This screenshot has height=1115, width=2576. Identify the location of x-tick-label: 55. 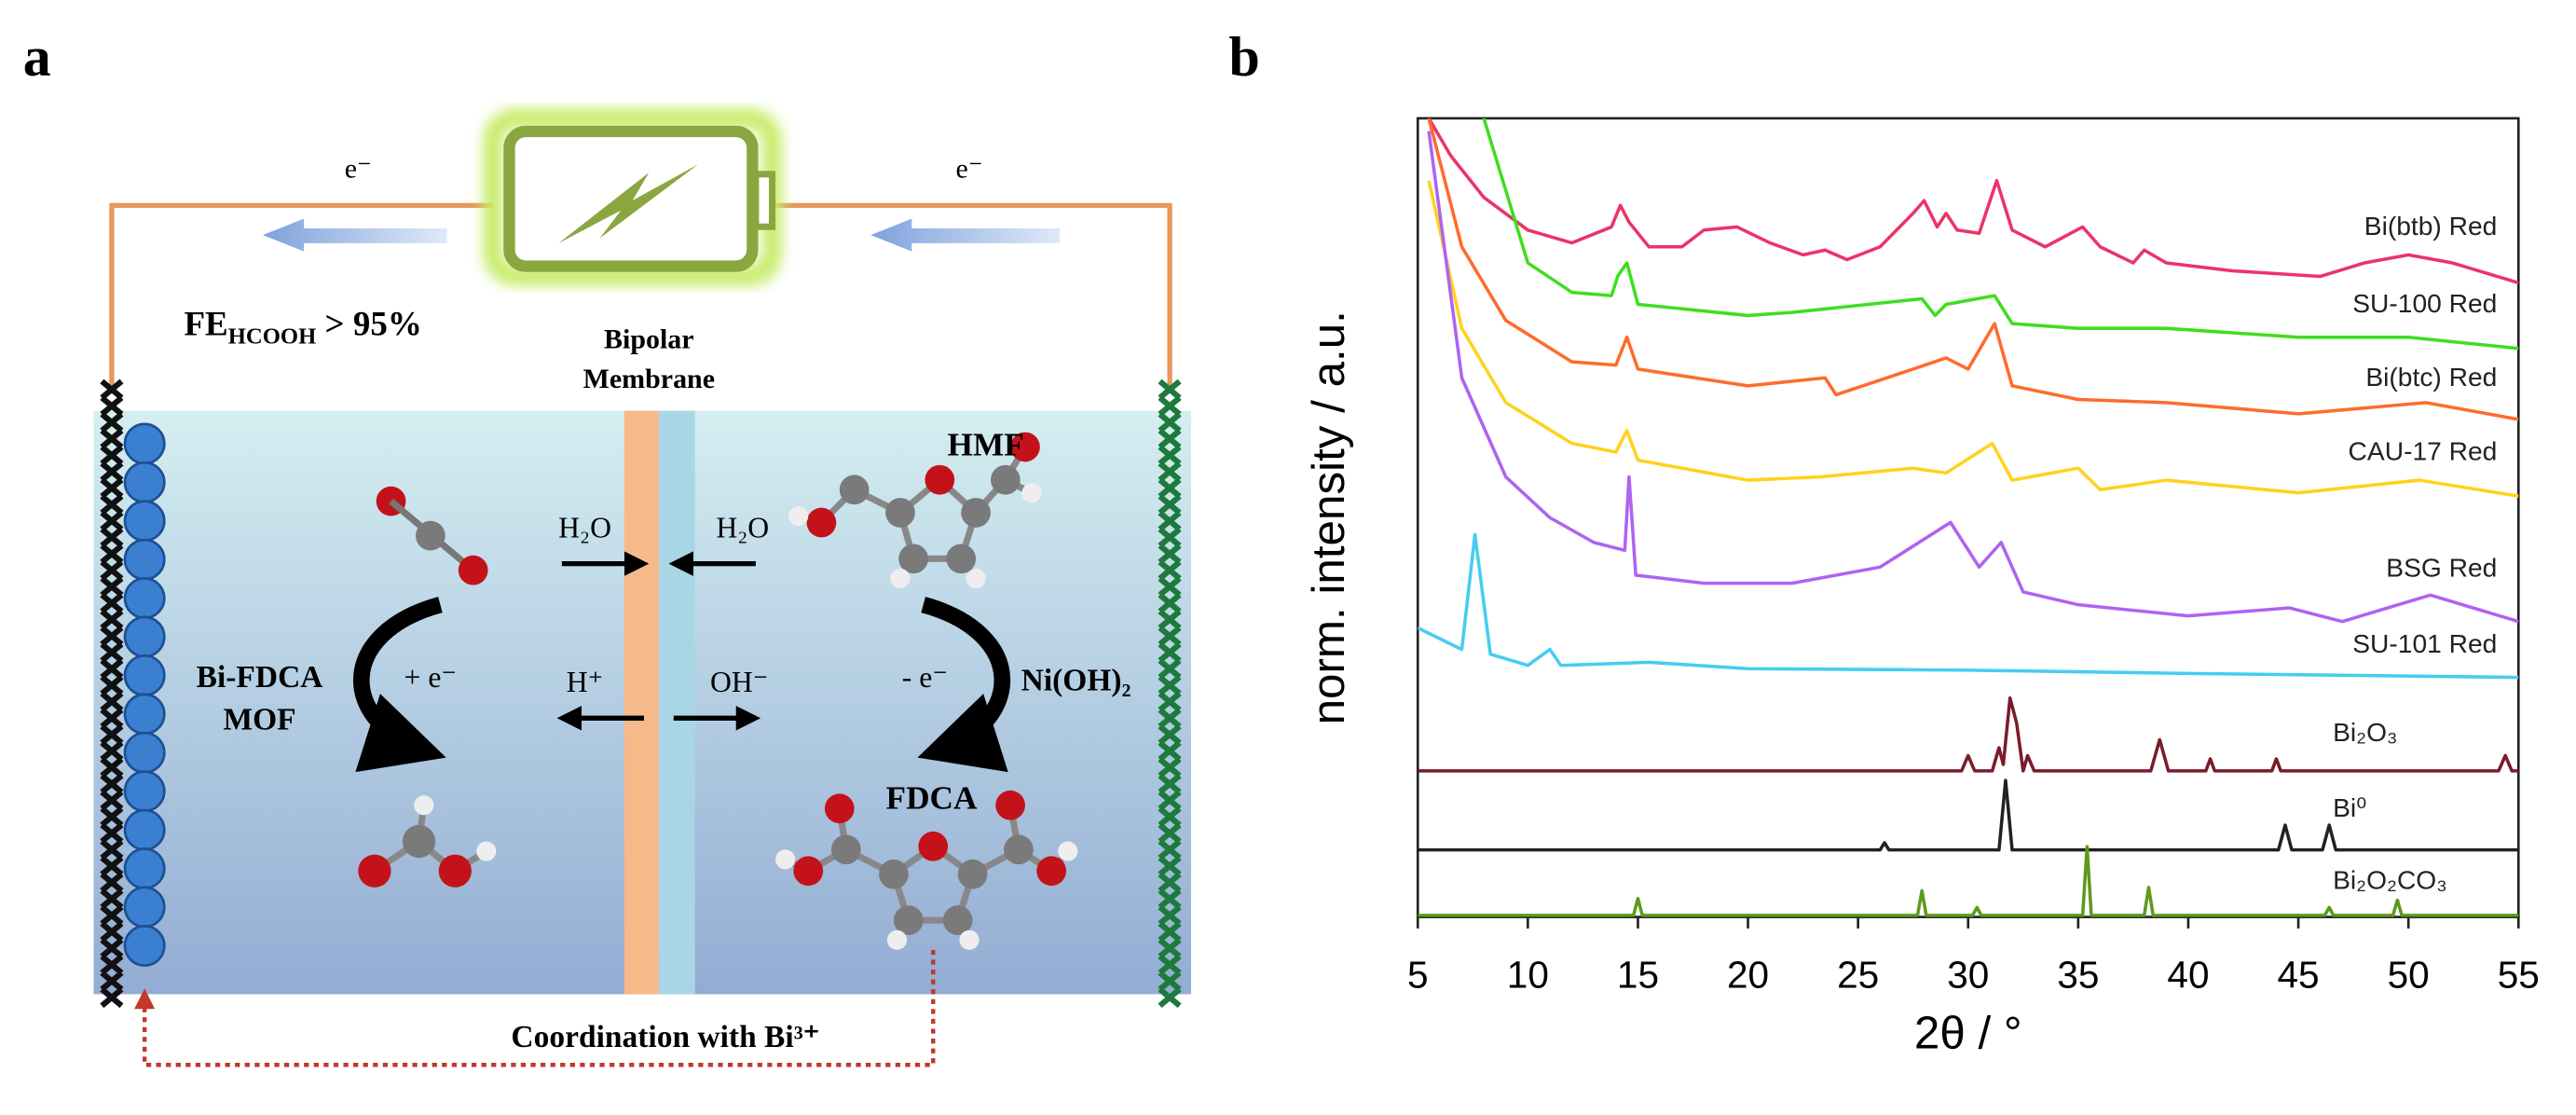
(2519, 974).